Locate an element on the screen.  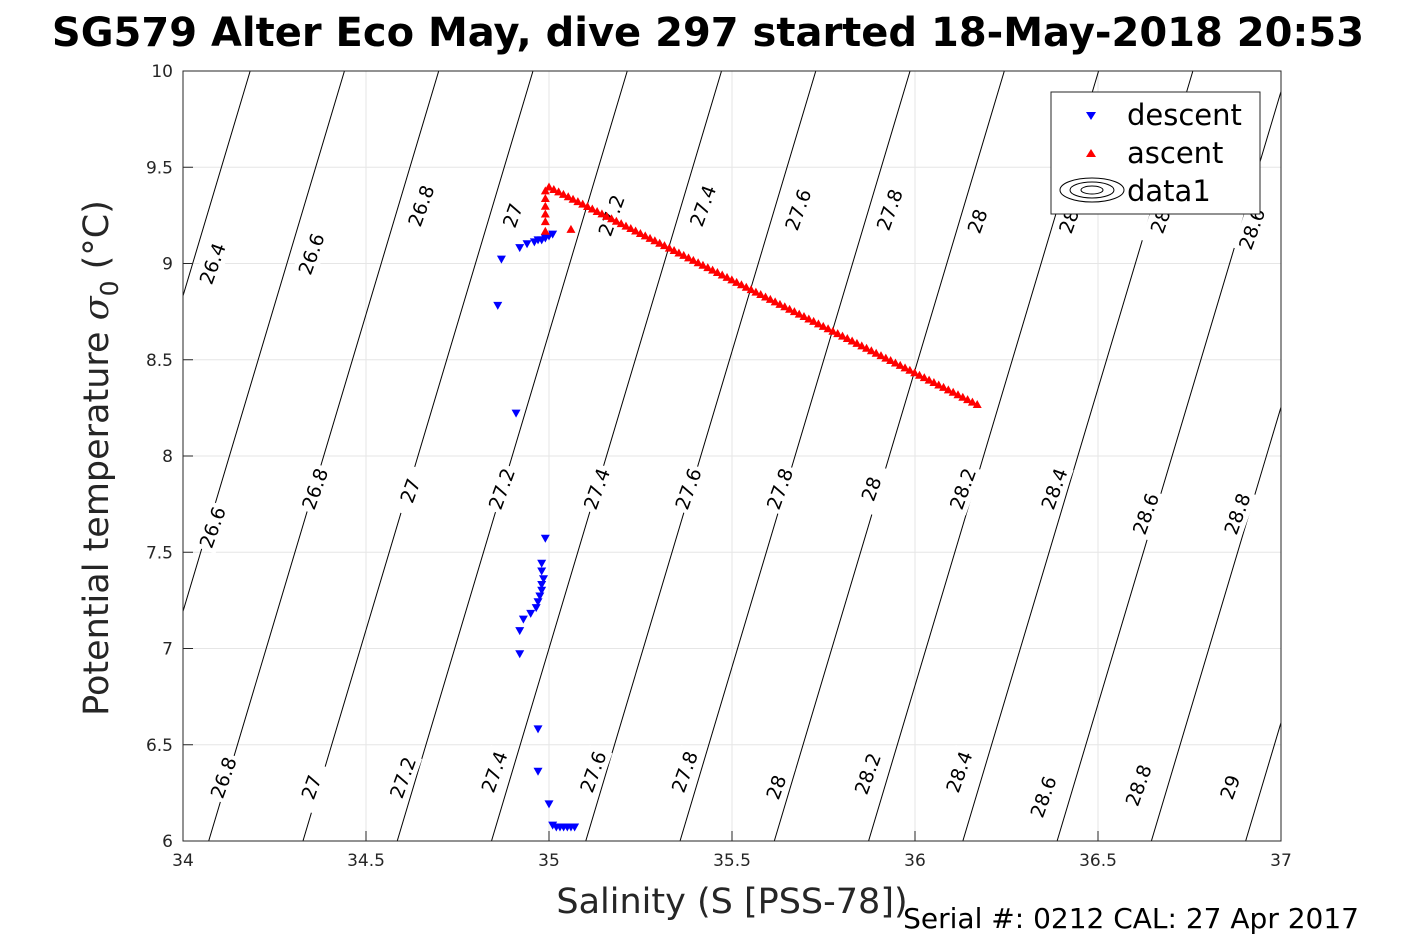
x-tick-label: 34.5 is located at coordinates (366, 861).